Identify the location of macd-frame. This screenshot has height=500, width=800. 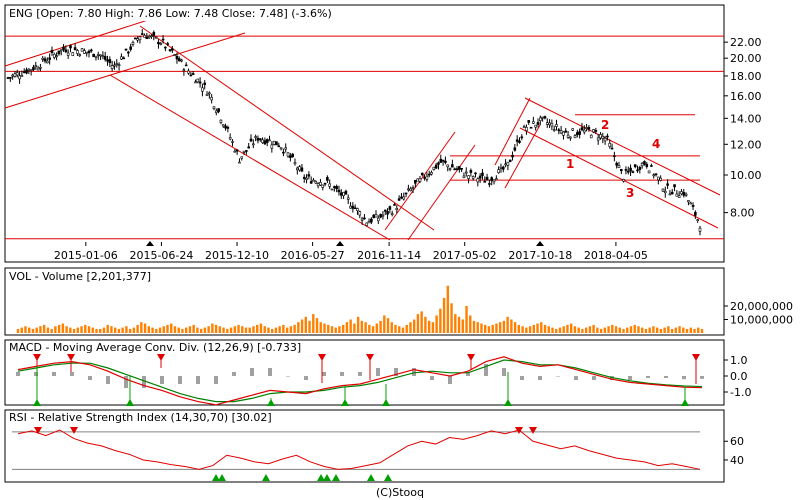
(364, 372).